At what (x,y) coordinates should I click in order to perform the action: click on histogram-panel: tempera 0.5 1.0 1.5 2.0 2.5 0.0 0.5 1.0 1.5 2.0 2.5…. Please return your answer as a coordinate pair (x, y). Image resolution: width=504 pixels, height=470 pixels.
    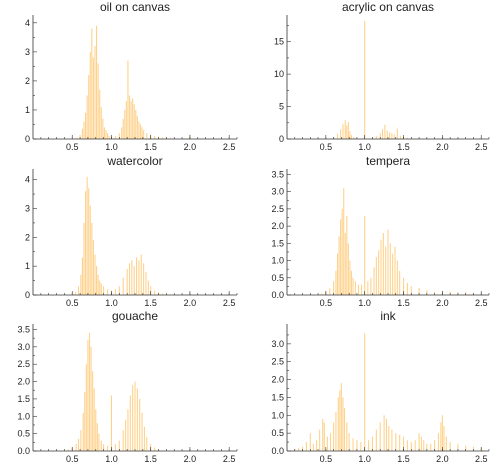
    Looking at the image, I should click on (380, 231).